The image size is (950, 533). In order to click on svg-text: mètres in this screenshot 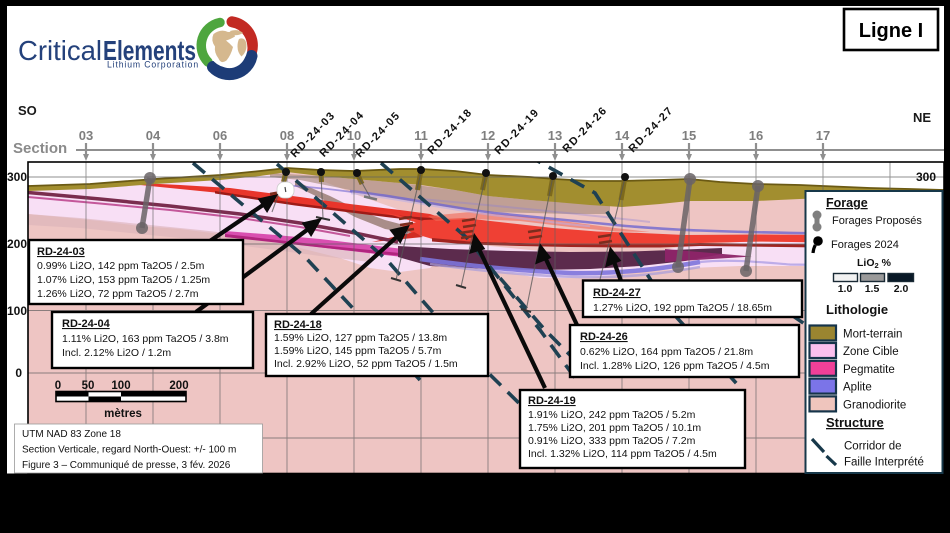, I will do `click(123, 414)`.